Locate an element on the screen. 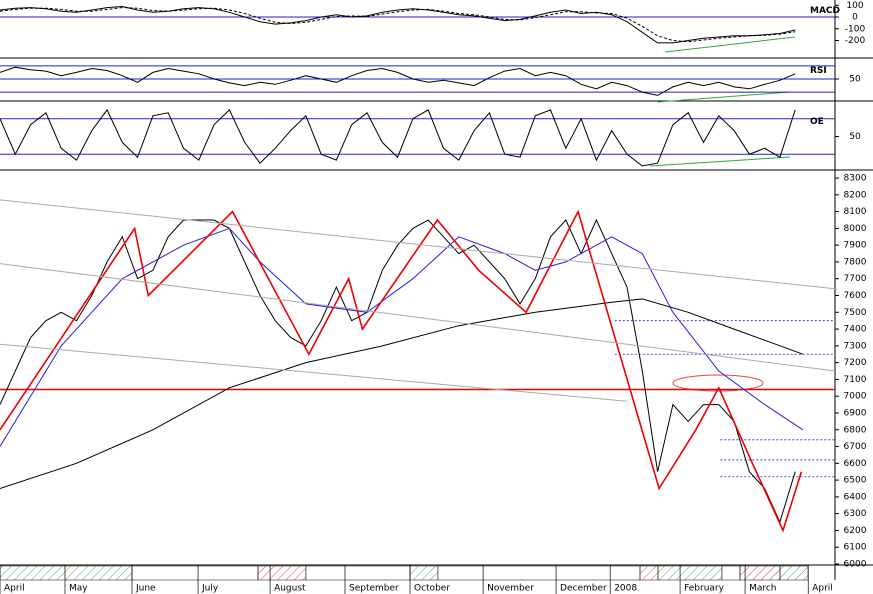 This screenshot has width=873, height=594. y-tick-label: 0 is located at coordinates (855, 18).